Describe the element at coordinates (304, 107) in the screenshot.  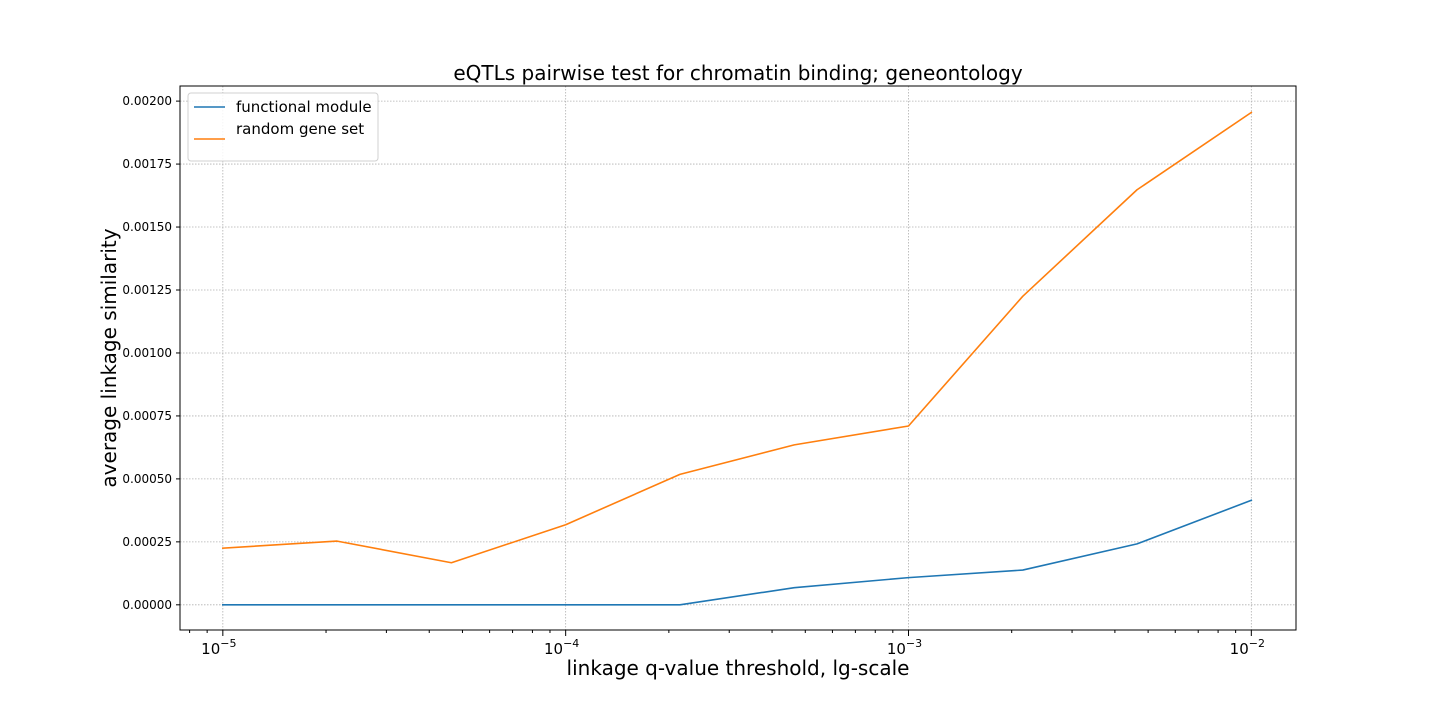
I see `legend-label-functional-module: functional module` at that location.